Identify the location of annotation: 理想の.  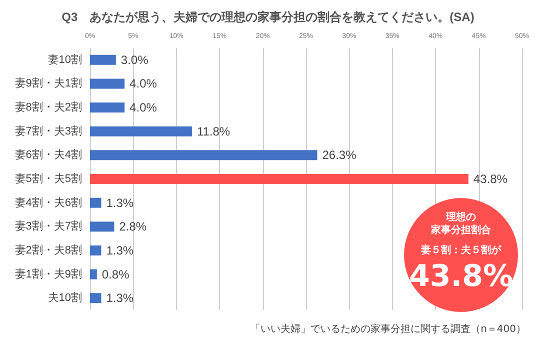
(460, 218).